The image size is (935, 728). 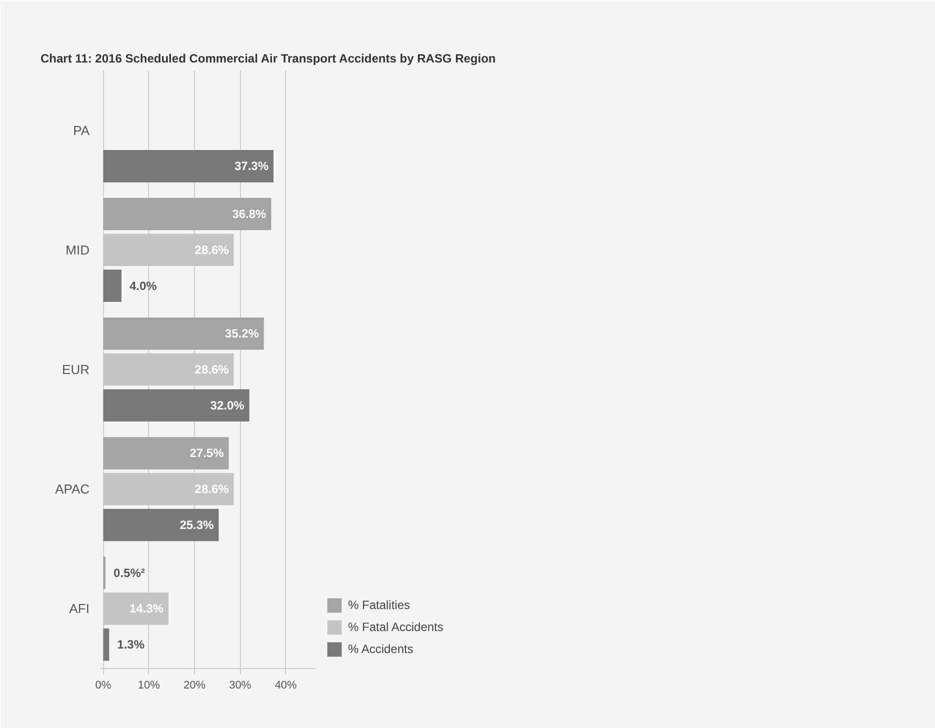 What do you see at coordinates (396, 627) in the screenshot?
I see `legend-label: % Fatal Accidents` at bounding box center [396, 627].